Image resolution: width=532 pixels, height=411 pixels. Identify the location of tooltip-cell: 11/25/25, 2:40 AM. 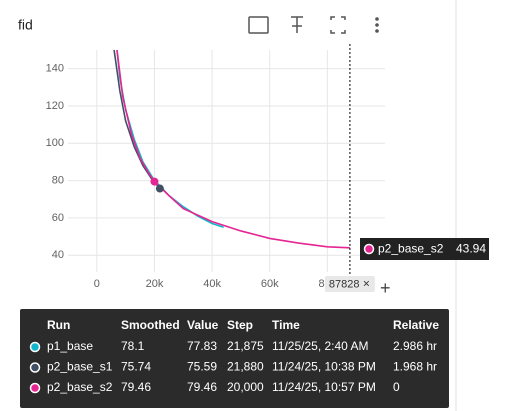
(320, 346).